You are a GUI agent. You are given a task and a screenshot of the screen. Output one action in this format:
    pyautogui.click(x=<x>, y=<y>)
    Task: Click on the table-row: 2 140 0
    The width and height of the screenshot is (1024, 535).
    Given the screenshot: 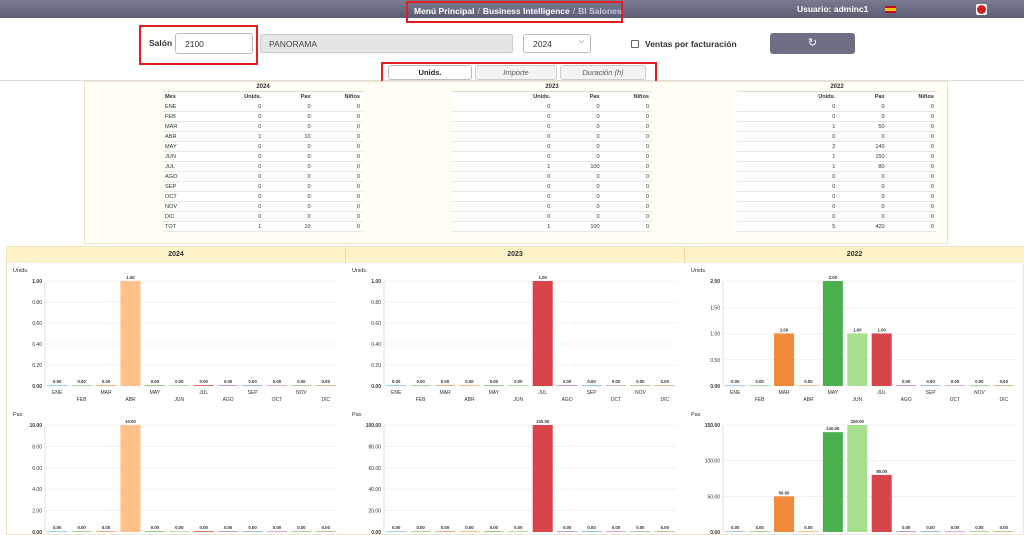 What is the action you would take?
    pyautogui.click(x=837, y=147)
    